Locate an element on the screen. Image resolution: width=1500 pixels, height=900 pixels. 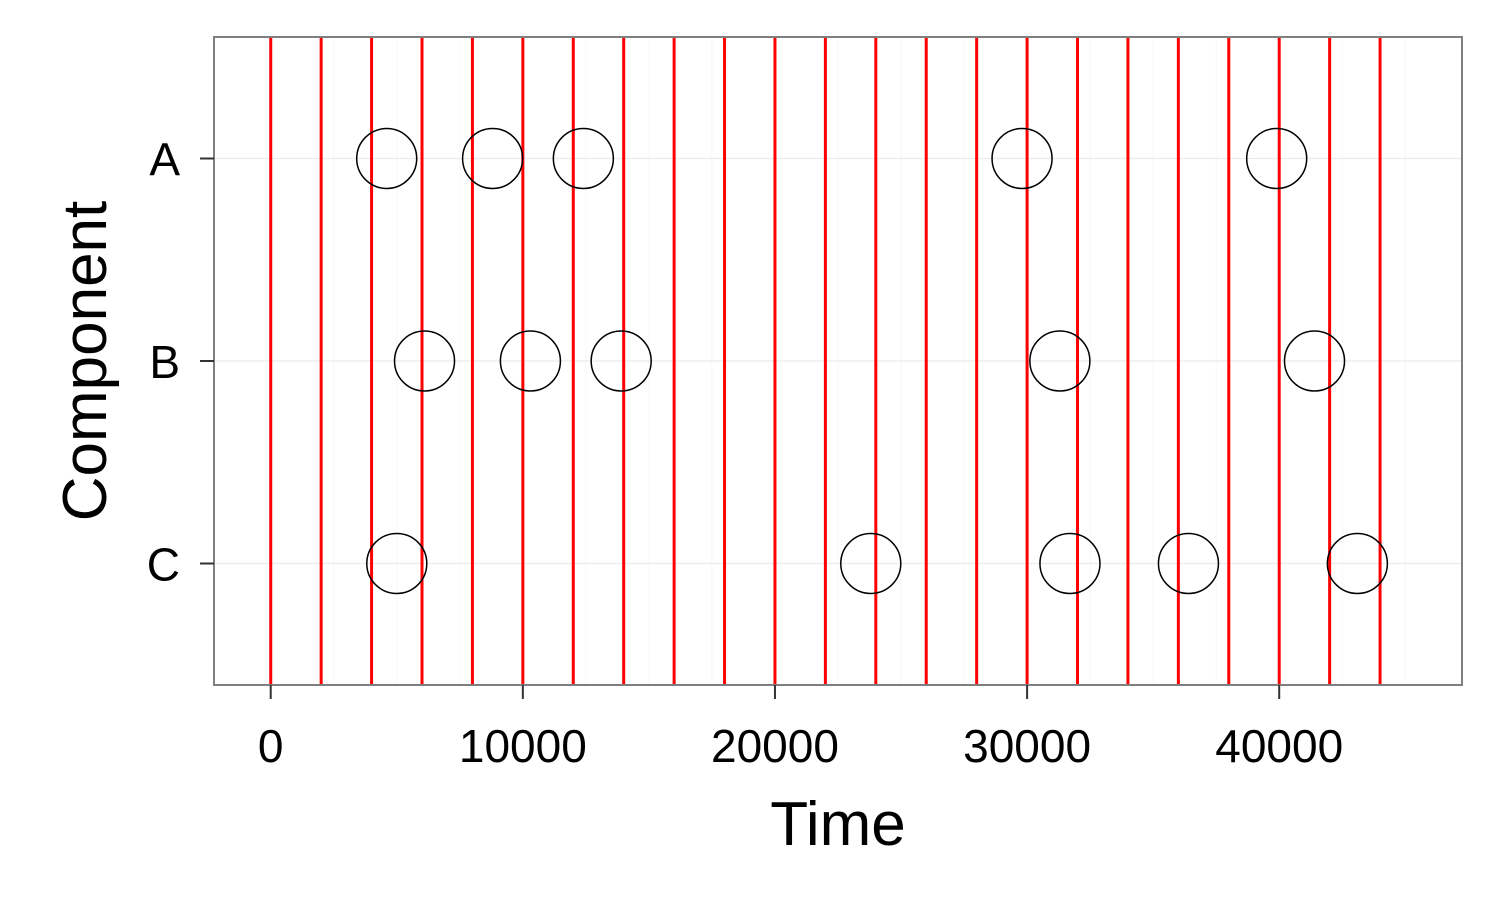
y-tick-label: A is located at coordinates (164, 160).